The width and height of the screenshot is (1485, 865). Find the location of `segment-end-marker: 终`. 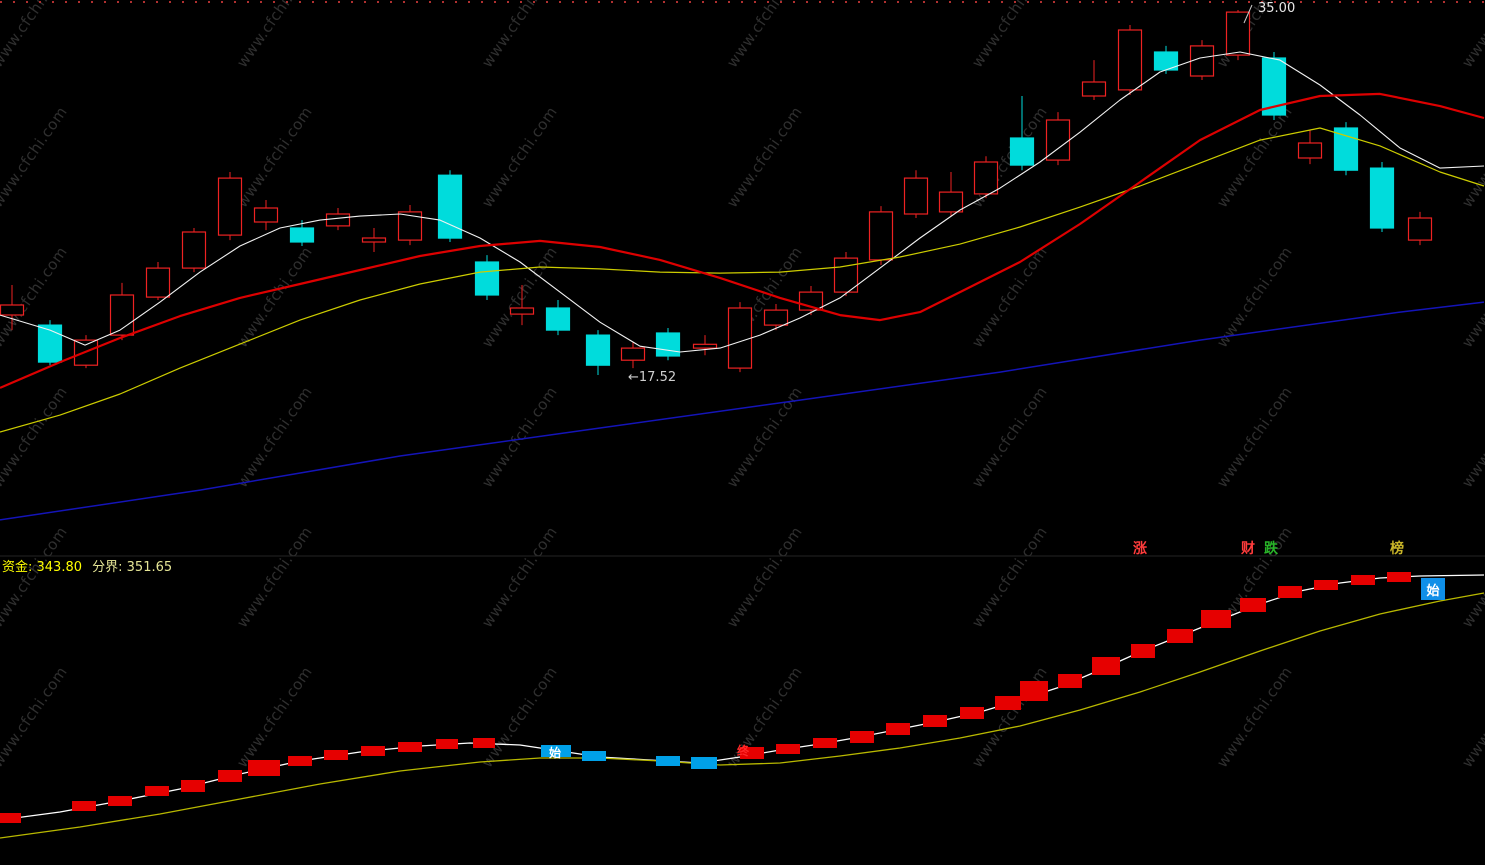

segment-end-marker: 终 is located at coordinates (743, 751).